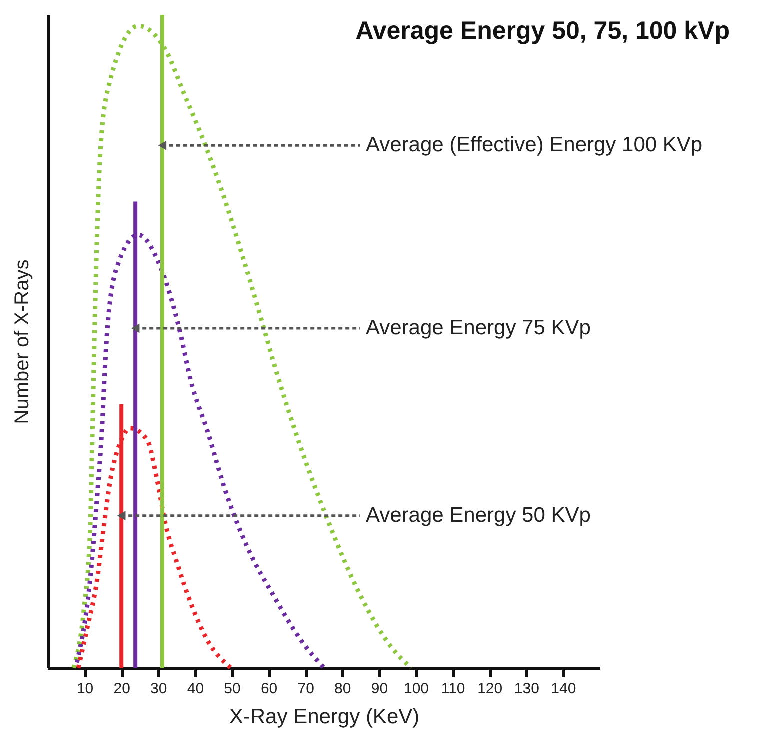  Describe the element at coordinates (534, 145) in the screenshot. I see `annotation: Average (Effective) Energy 100 KVp` at that location.